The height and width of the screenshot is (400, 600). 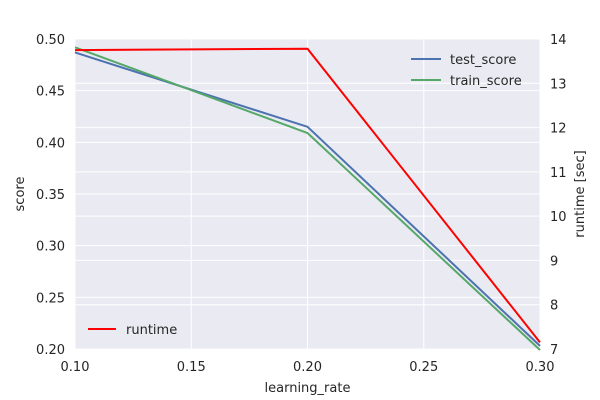 What do you see at coordinates (558, 129) in the screenshot?
I see `y2-tick-label: 12` at bounding box center [558, 129].